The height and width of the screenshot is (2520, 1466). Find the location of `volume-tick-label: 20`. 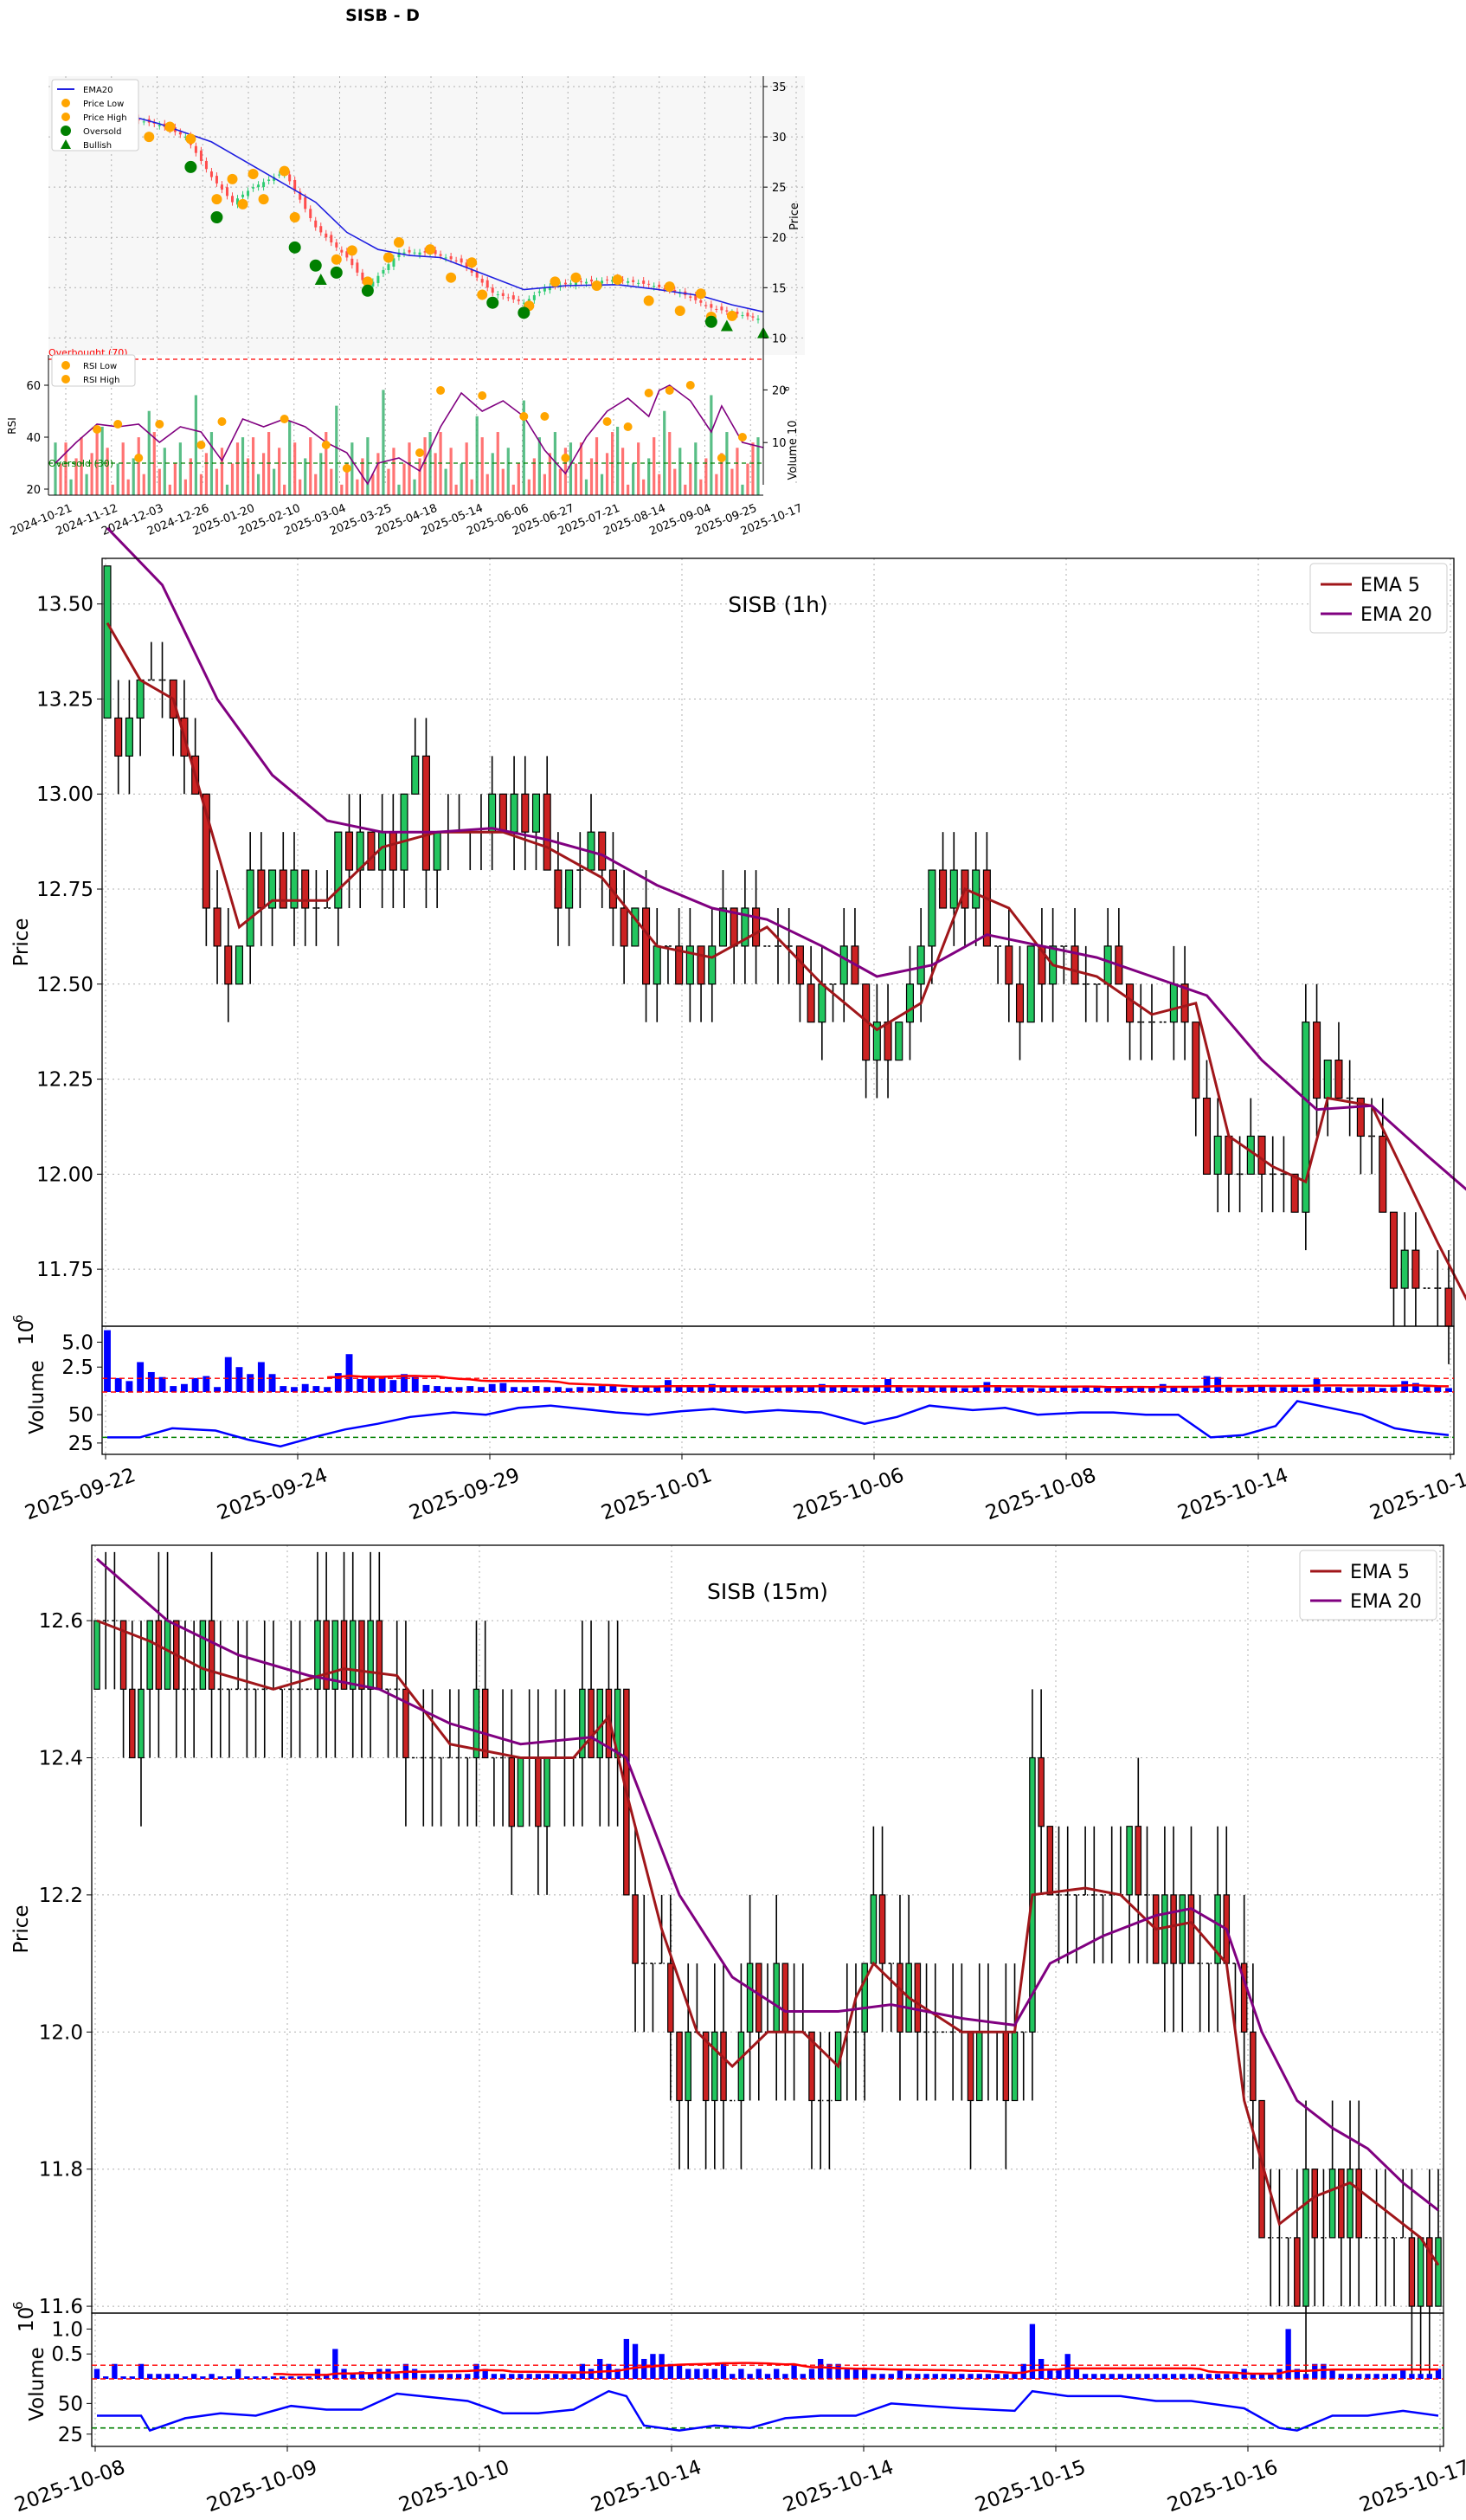

volume-tick-label: 20 is located at coordinates (779, 390).